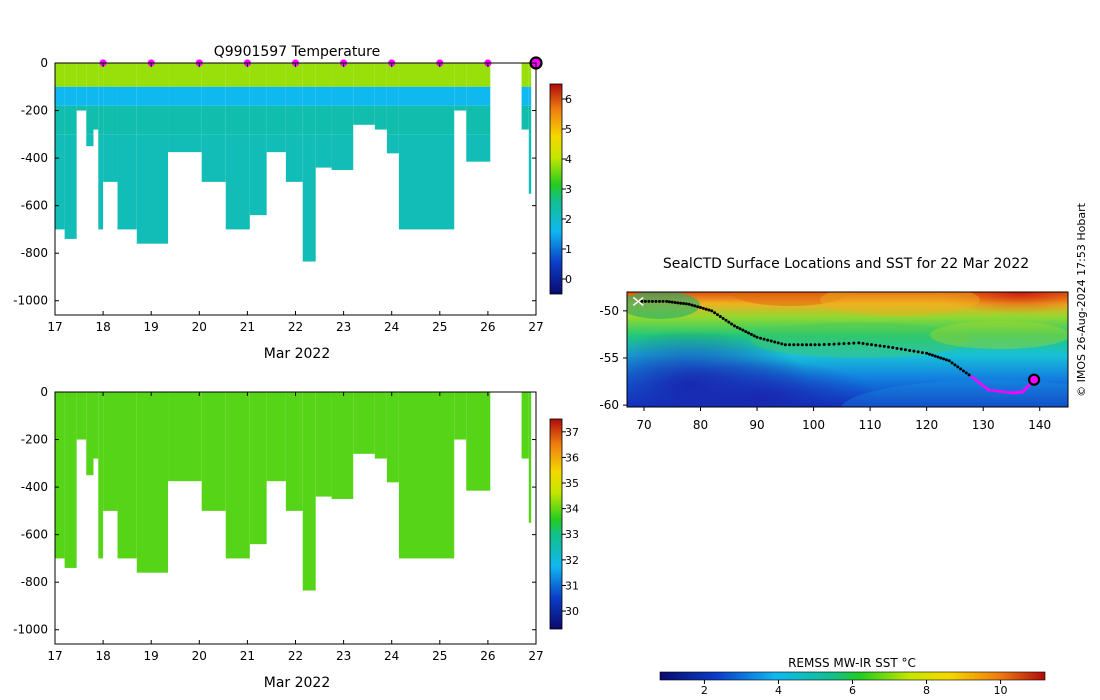 The height and width of the screenshot is (700, 1100). What do you see at coordinates (30, 301) in the screenshot?
I see `temperature-y-tick-label: -1000` at bounding box center [30, 301].